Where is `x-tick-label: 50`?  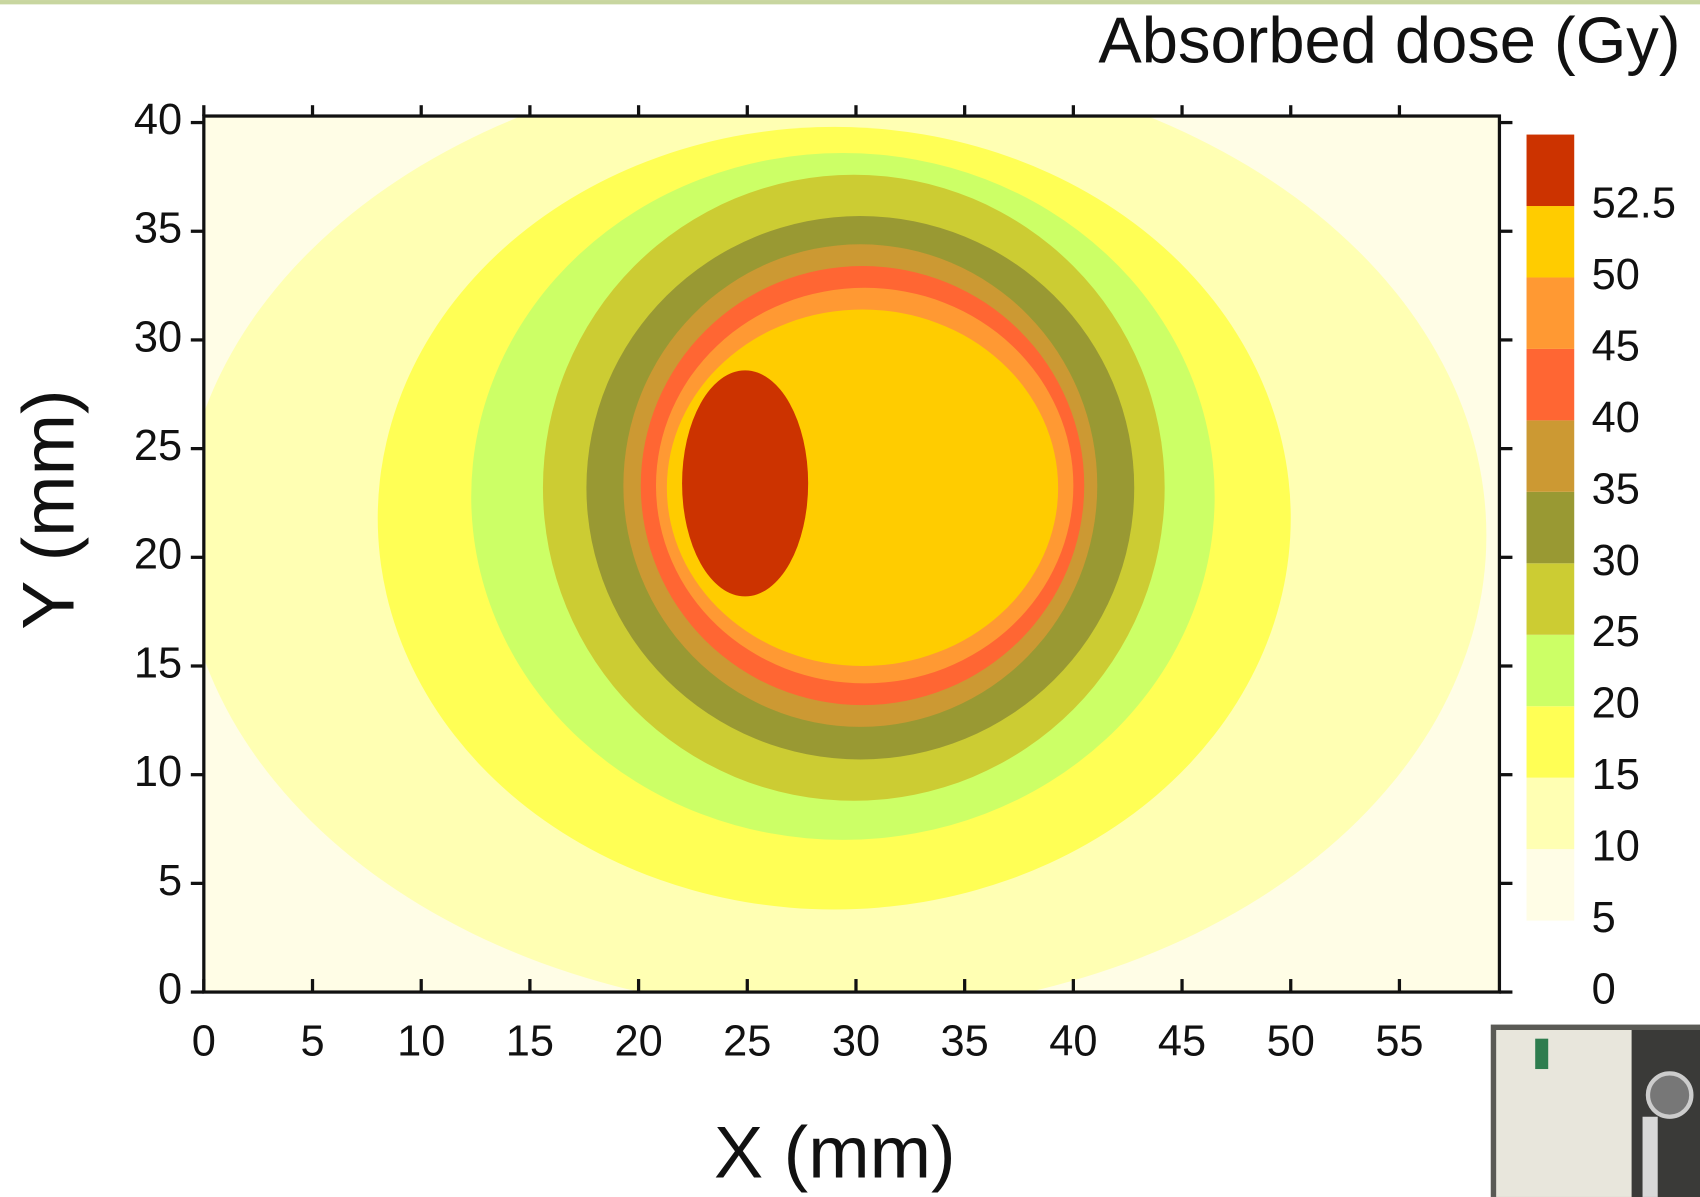 x-tick-label: 50 is located at coordinates (1291, 1042).